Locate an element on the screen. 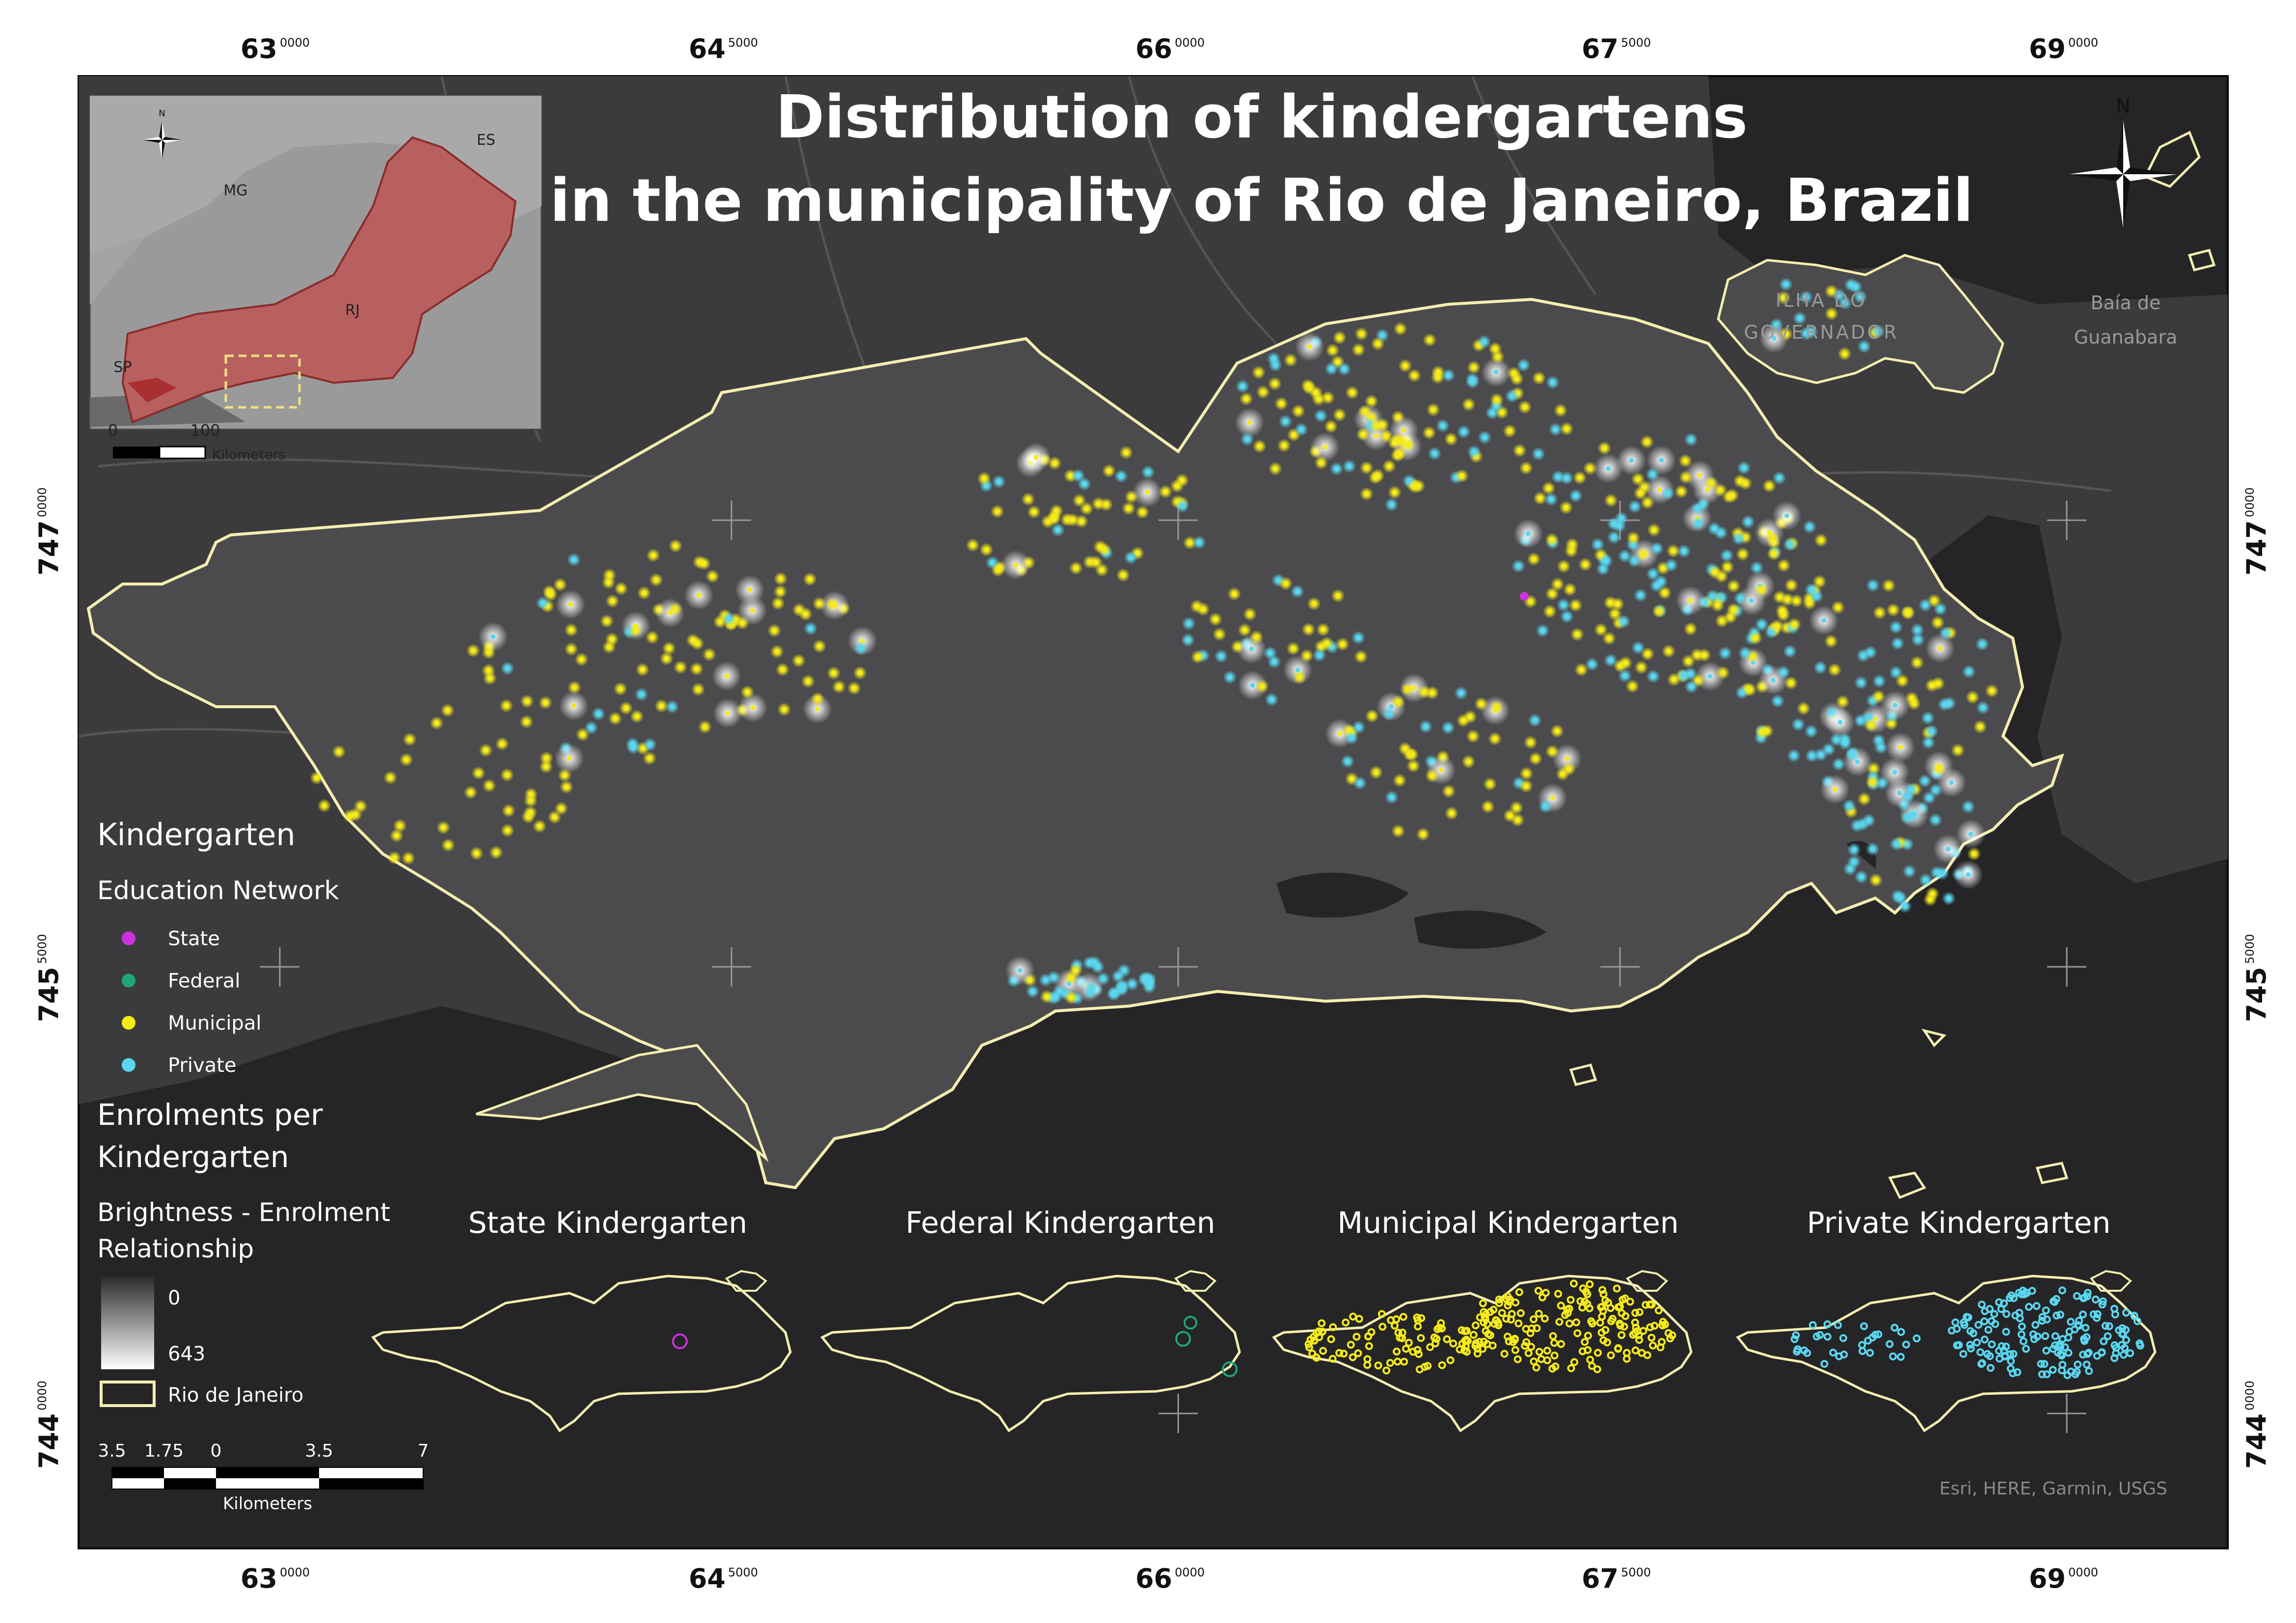 Image resolution: width=2296 pixels, height=1623 pixels. small-map-island is located at coordinates (746, 1281).